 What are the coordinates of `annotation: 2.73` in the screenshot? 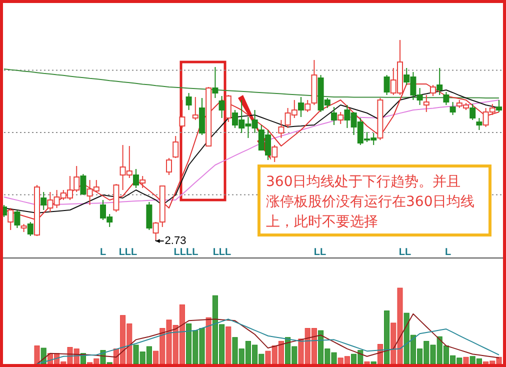 It's located at (175, 241).